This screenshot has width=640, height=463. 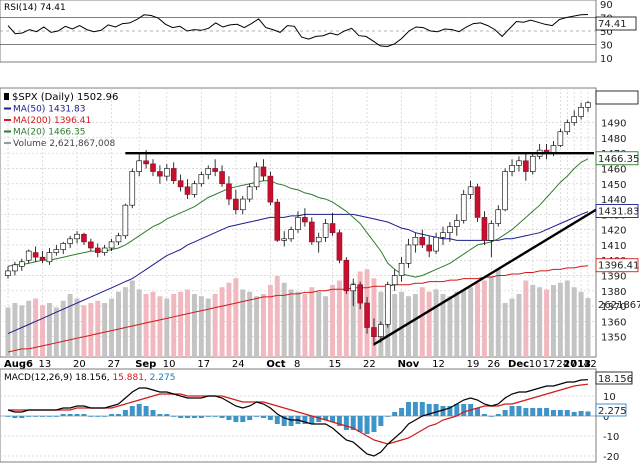 What do you see at coordinates (409, 364) in the screenshot?
I see `x-axis-label: Nov` at bounding box center [409, 364].